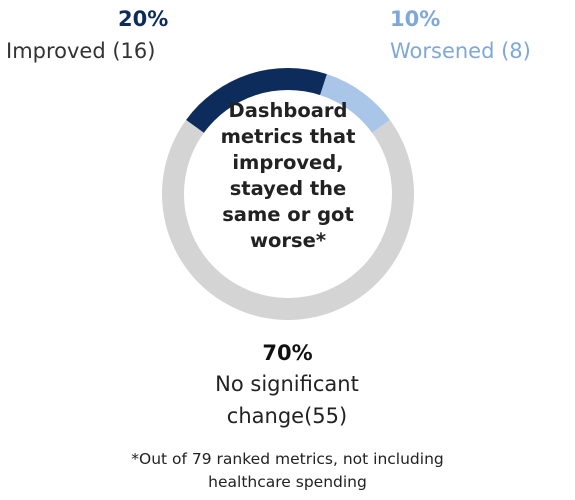 The image size is (575, 500). I want to click on value-label: 10%, so click(415, 19).